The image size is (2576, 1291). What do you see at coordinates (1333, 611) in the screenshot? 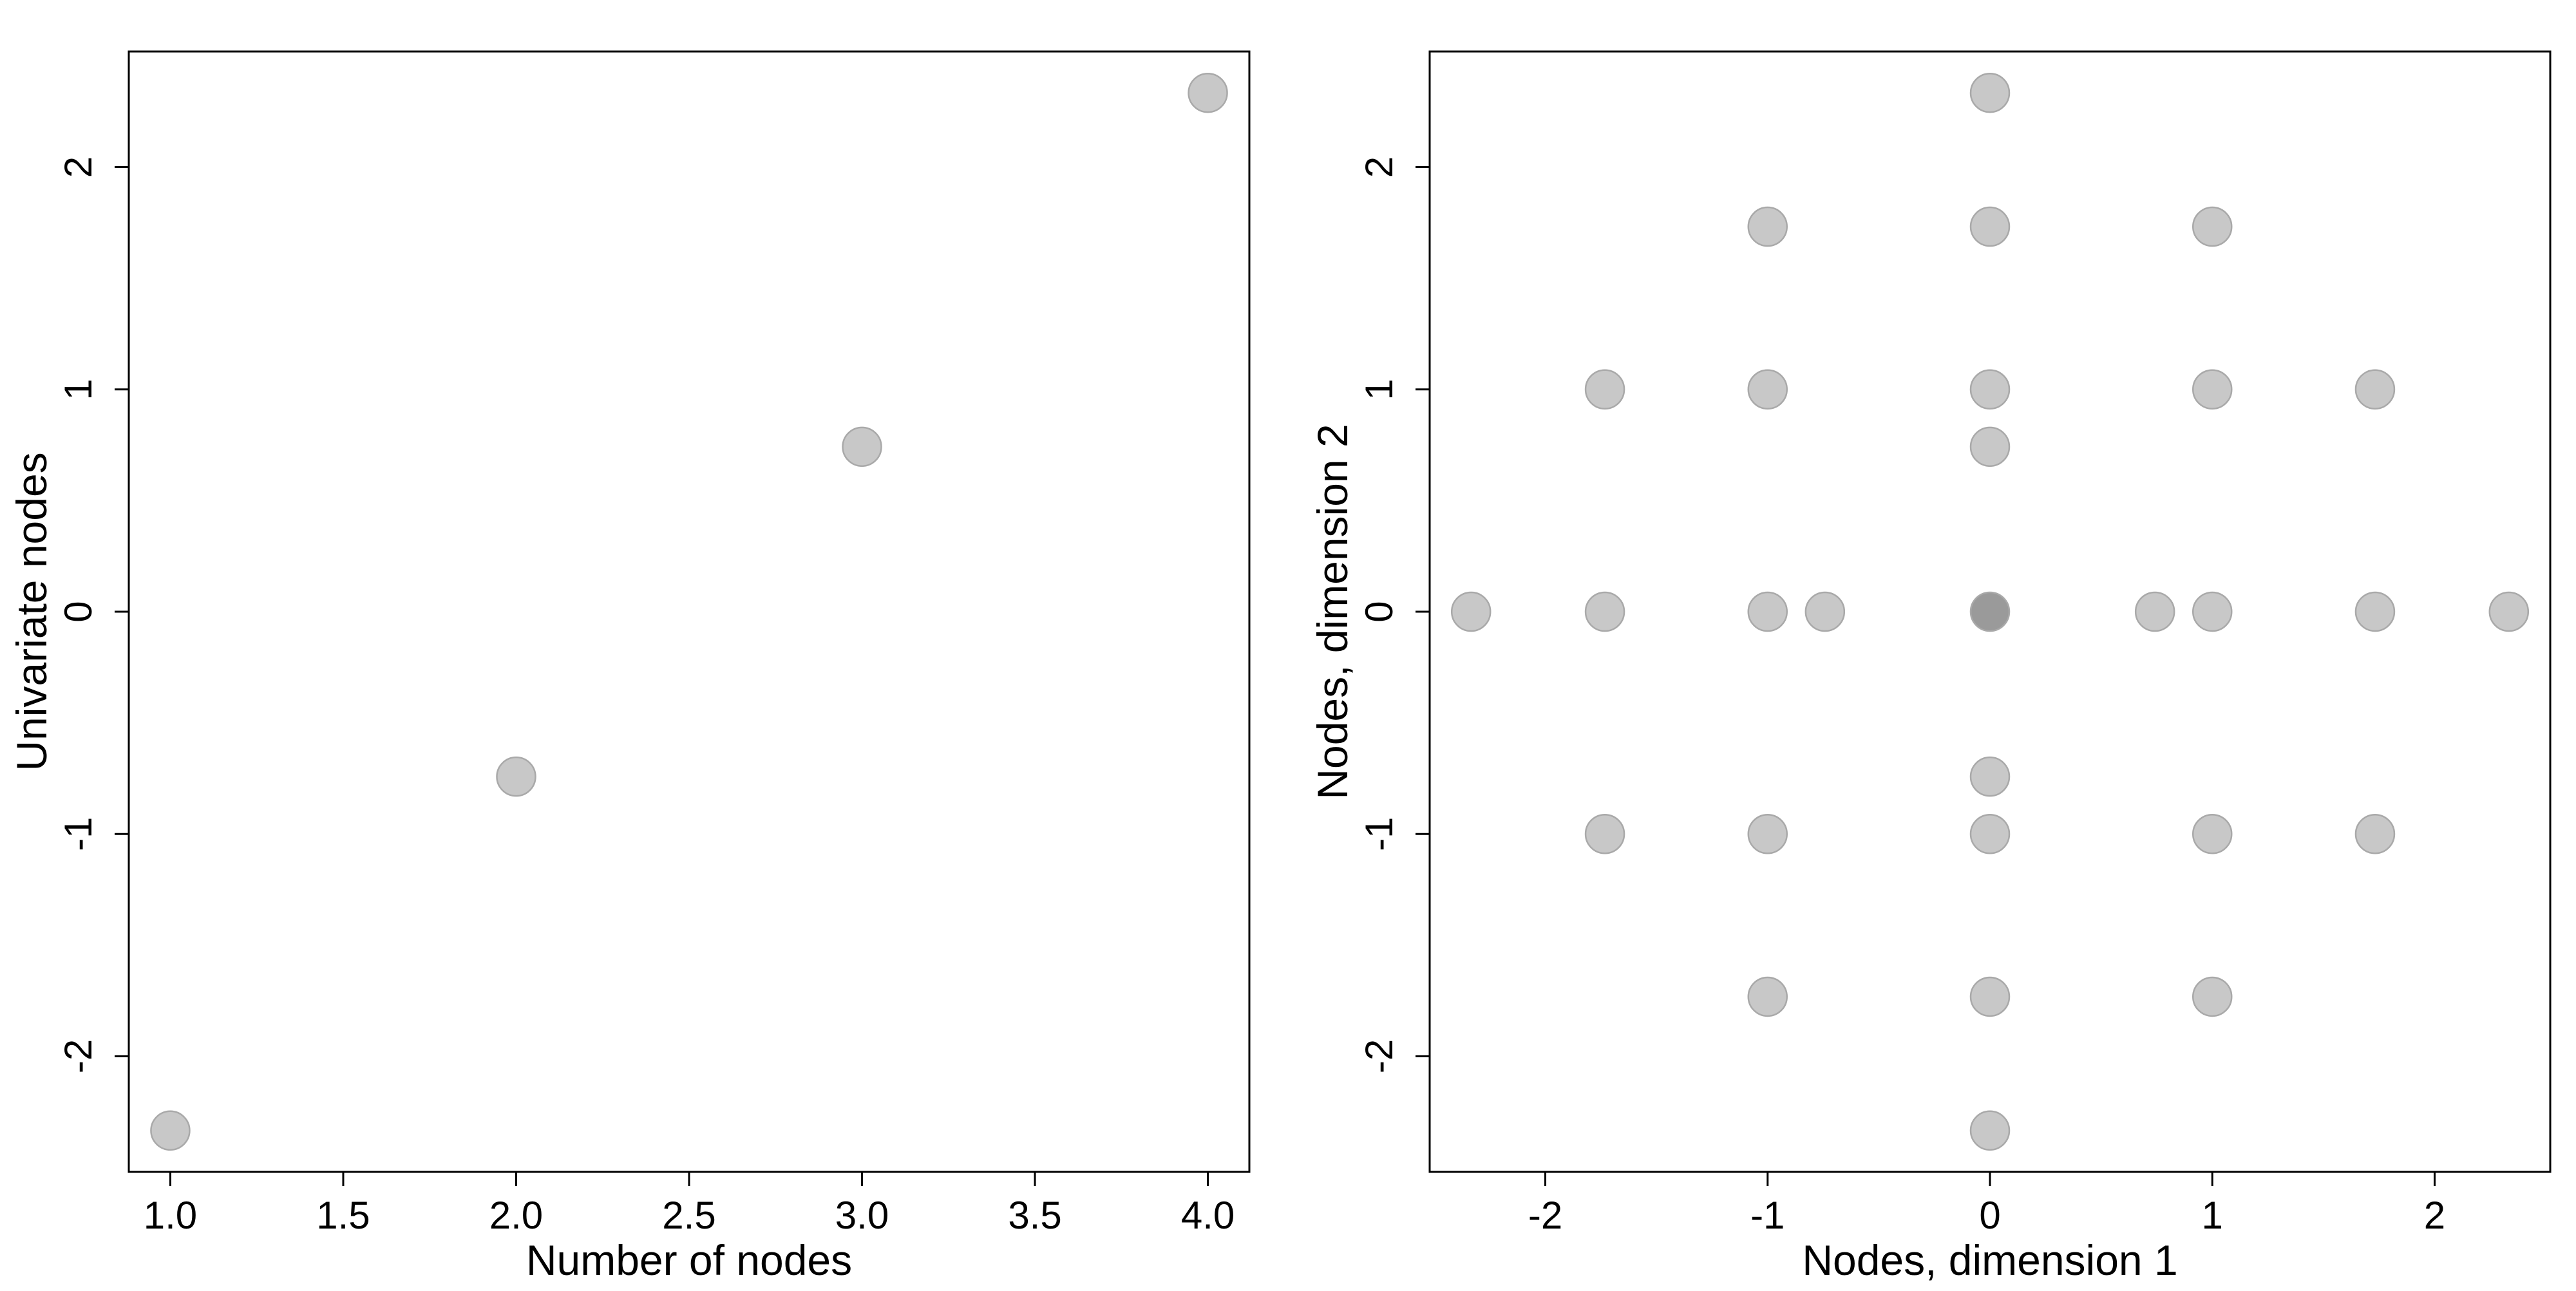
I see `y-axis-label: Nodes, dimension 2` at bounding box center [1333, 611].